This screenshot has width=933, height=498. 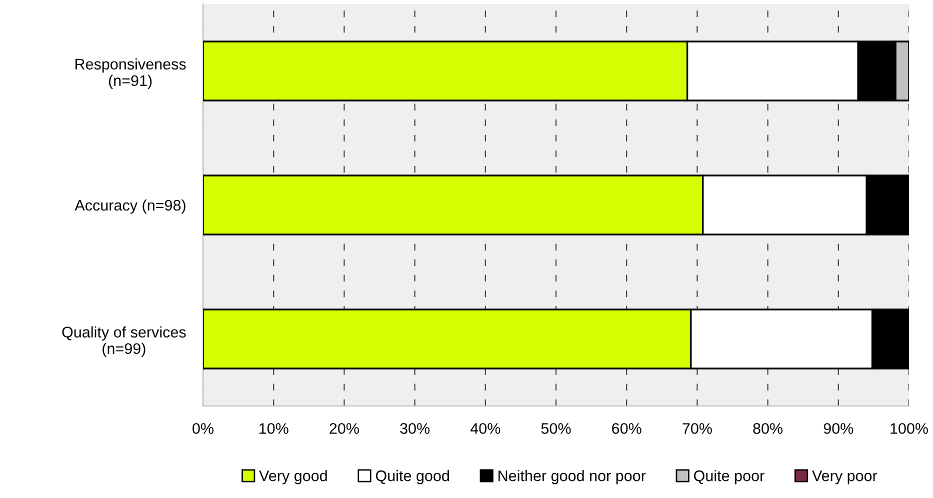 What do you see at coordinates (697, 428) in the screenshot?
I see `x-tick-label: 70%` at bounding box center [697, 428].